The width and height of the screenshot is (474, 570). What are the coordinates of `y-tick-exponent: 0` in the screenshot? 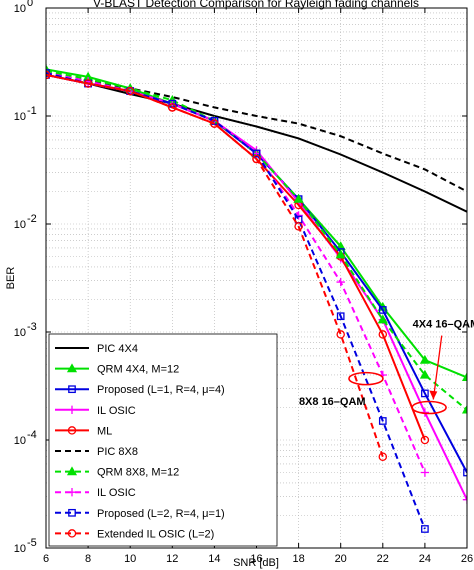 It's located at (30, 4).